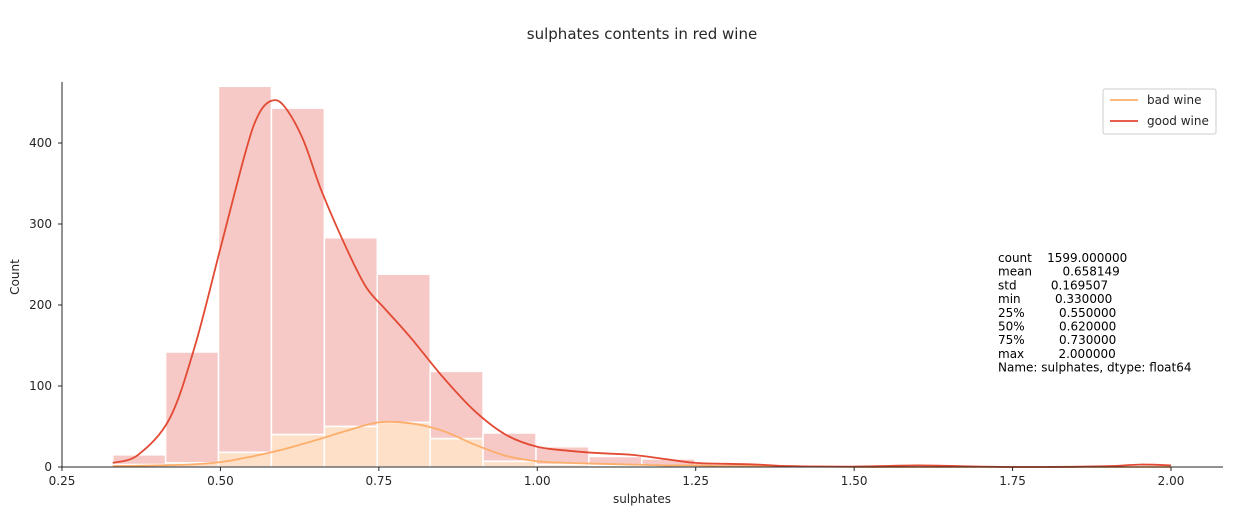  What do you see at coordinates (40, 224) in the screenshot?
I see `y-tick-label: 300` at bounding box center [40, 224].